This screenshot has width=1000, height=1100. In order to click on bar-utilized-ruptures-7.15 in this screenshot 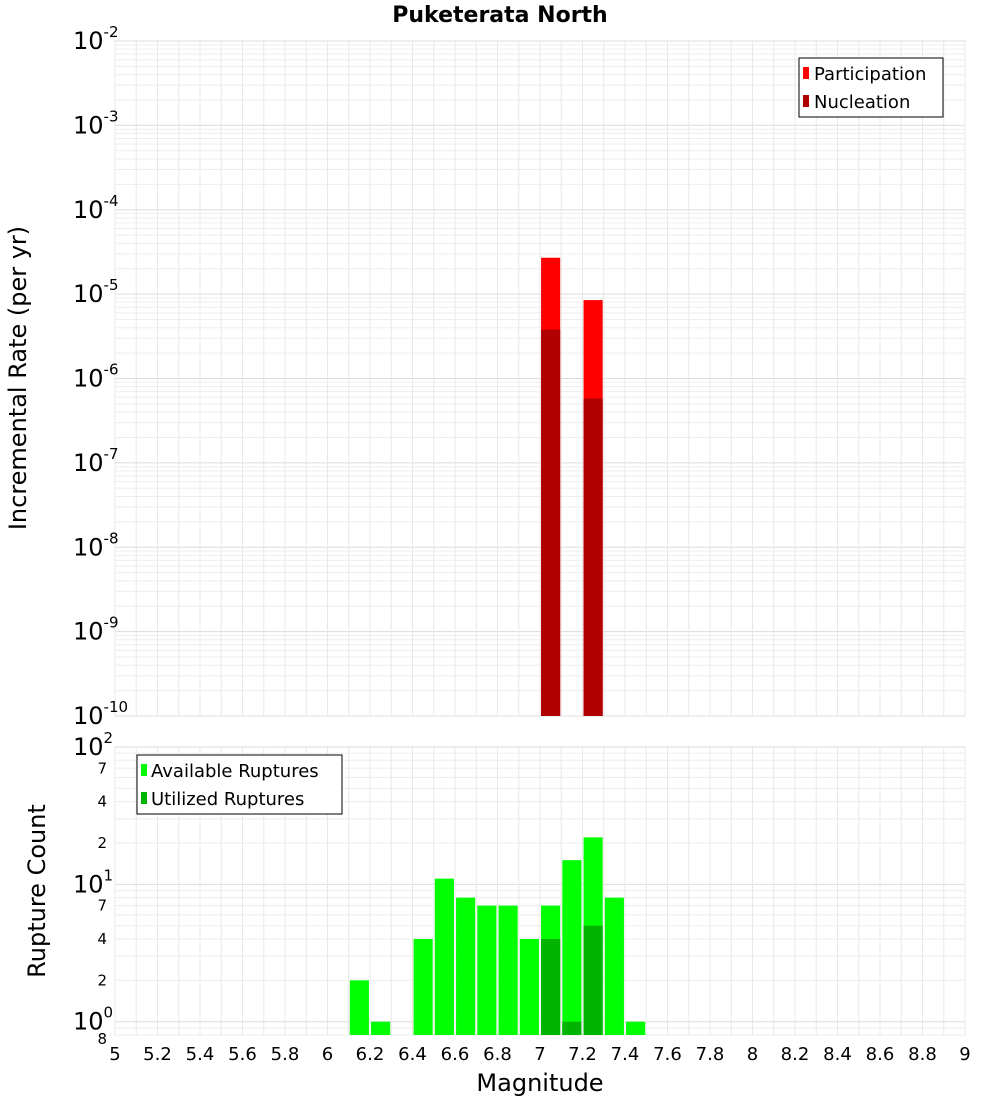, I will do `click(572, 1028)`.